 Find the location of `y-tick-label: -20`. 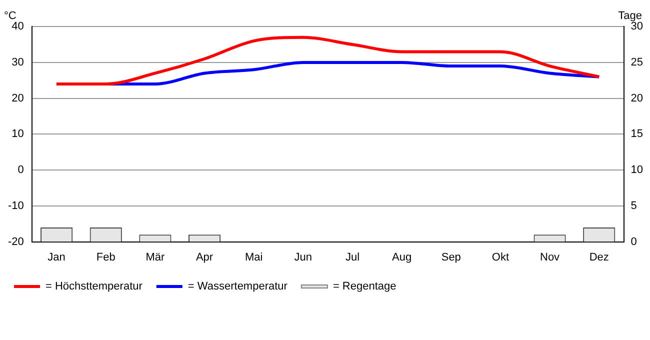

y-tick-label: -20 is located at coordinates (16, 242).